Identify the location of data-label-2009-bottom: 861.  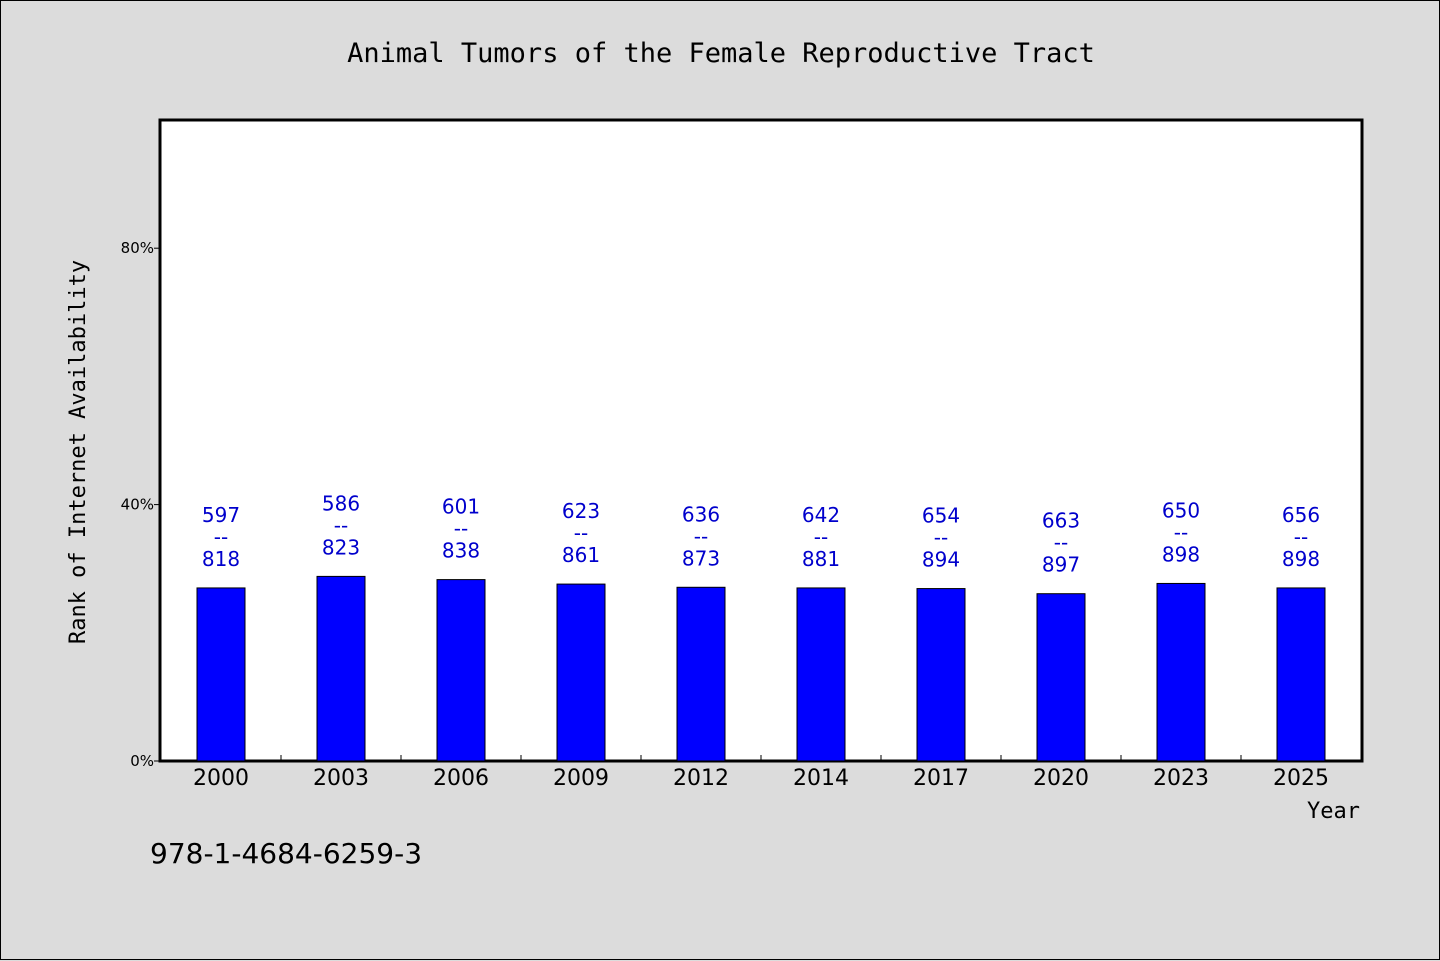
(581, 555).